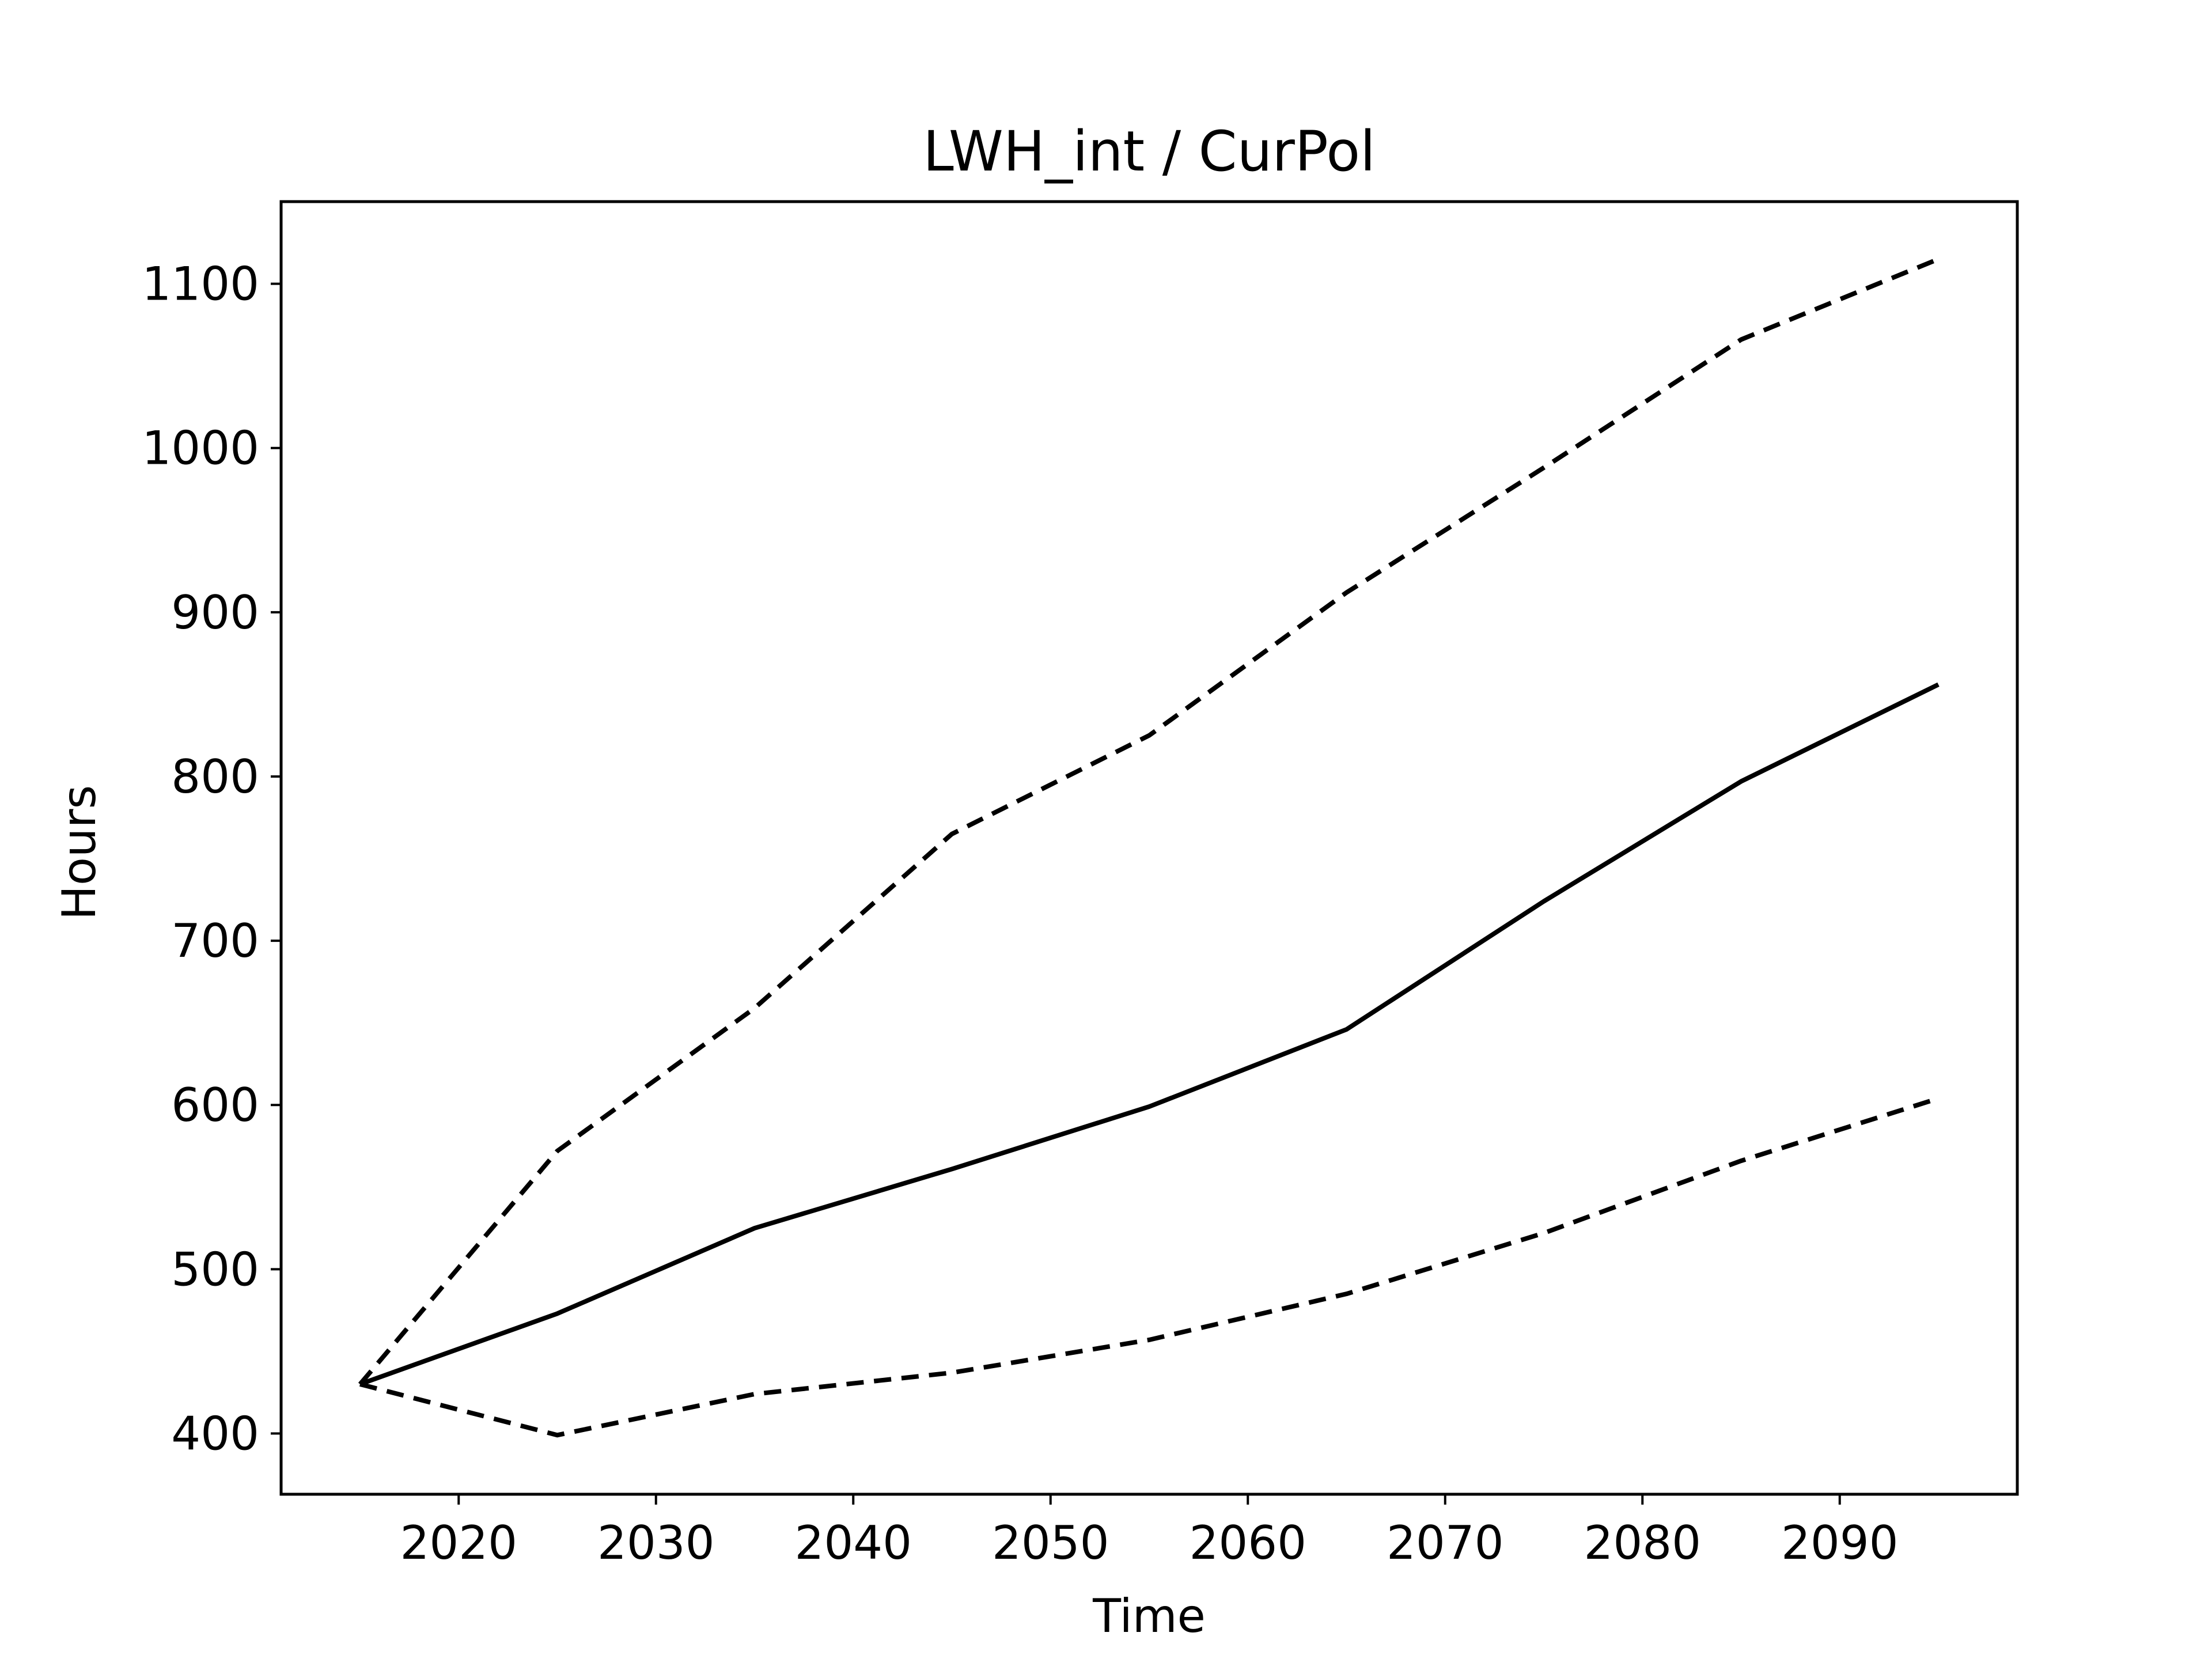 The height and width of the screenshot is (1659, 2212). What do you see at coordinates (1840, 1543) in the screenshot?
I see `x-tick-label: 2090` at bounding box center [1840, 1543].